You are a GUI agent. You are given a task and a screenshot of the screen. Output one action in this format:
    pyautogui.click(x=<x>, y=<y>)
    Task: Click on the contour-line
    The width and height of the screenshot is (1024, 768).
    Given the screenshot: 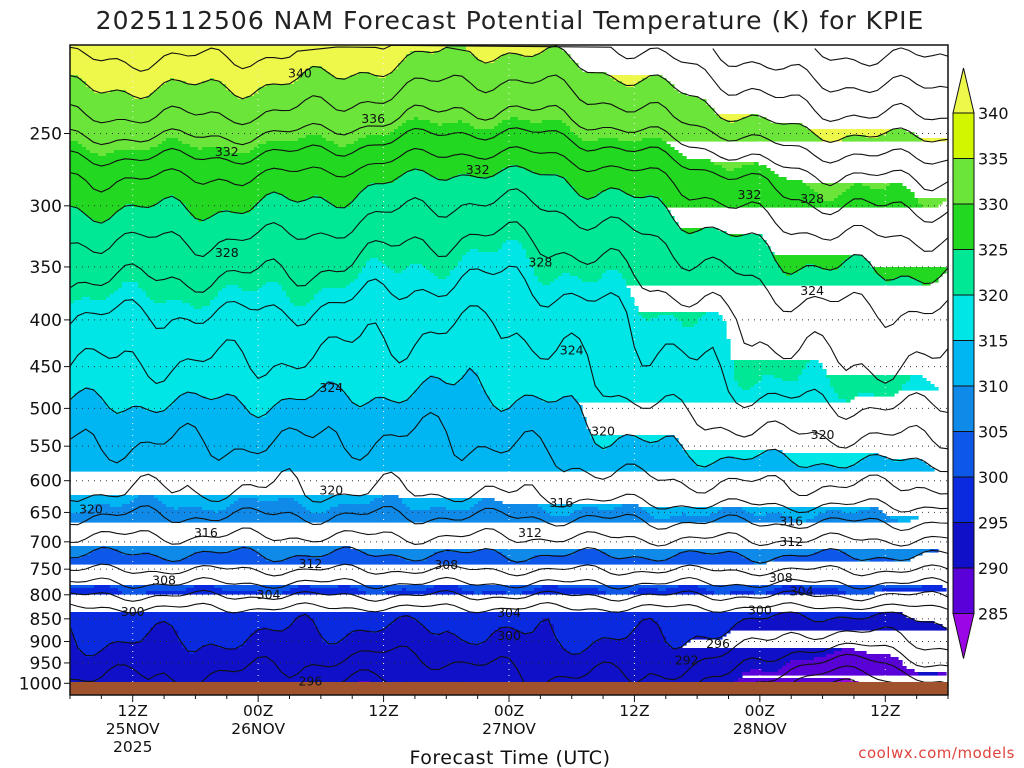 What is the action you would take?
    pyautogui.click(x=830, y=71)
    